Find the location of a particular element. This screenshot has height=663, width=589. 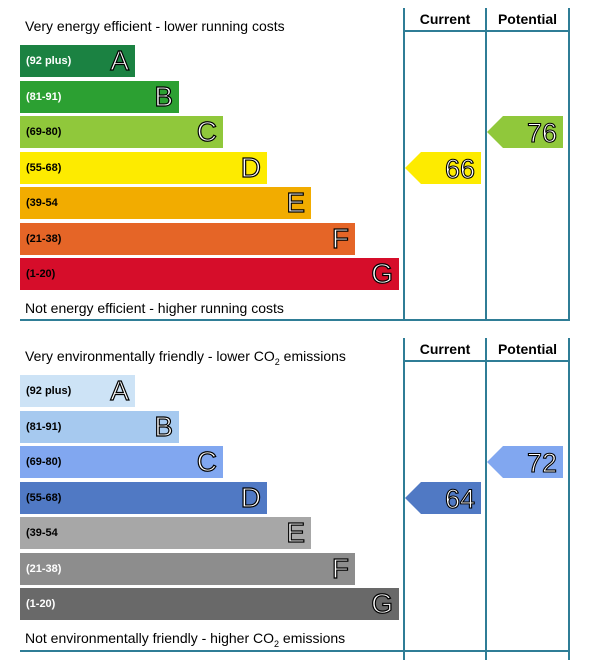

current-rating-marker: 64 is located at coordinates (443, 497).